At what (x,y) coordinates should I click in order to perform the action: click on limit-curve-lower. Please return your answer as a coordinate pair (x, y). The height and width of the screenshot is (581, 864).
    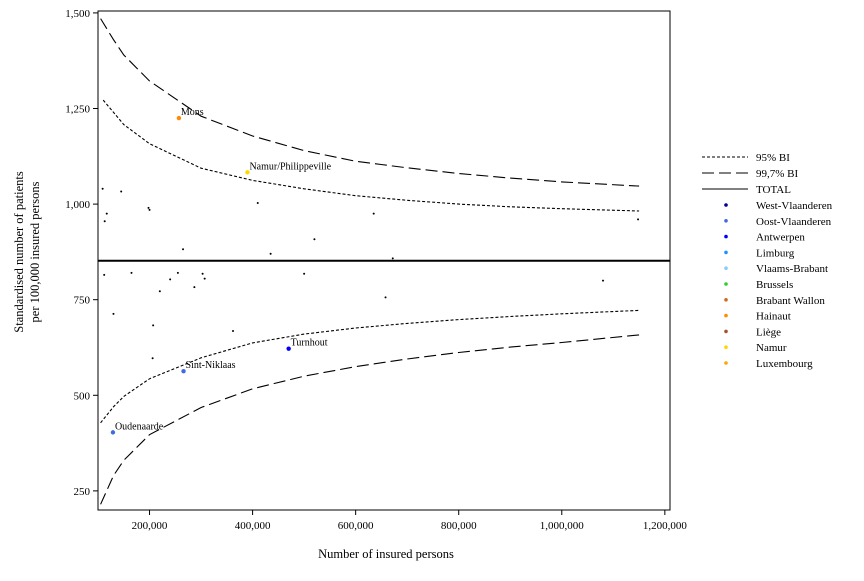
    Looking at the image, I should click on (370, 366).